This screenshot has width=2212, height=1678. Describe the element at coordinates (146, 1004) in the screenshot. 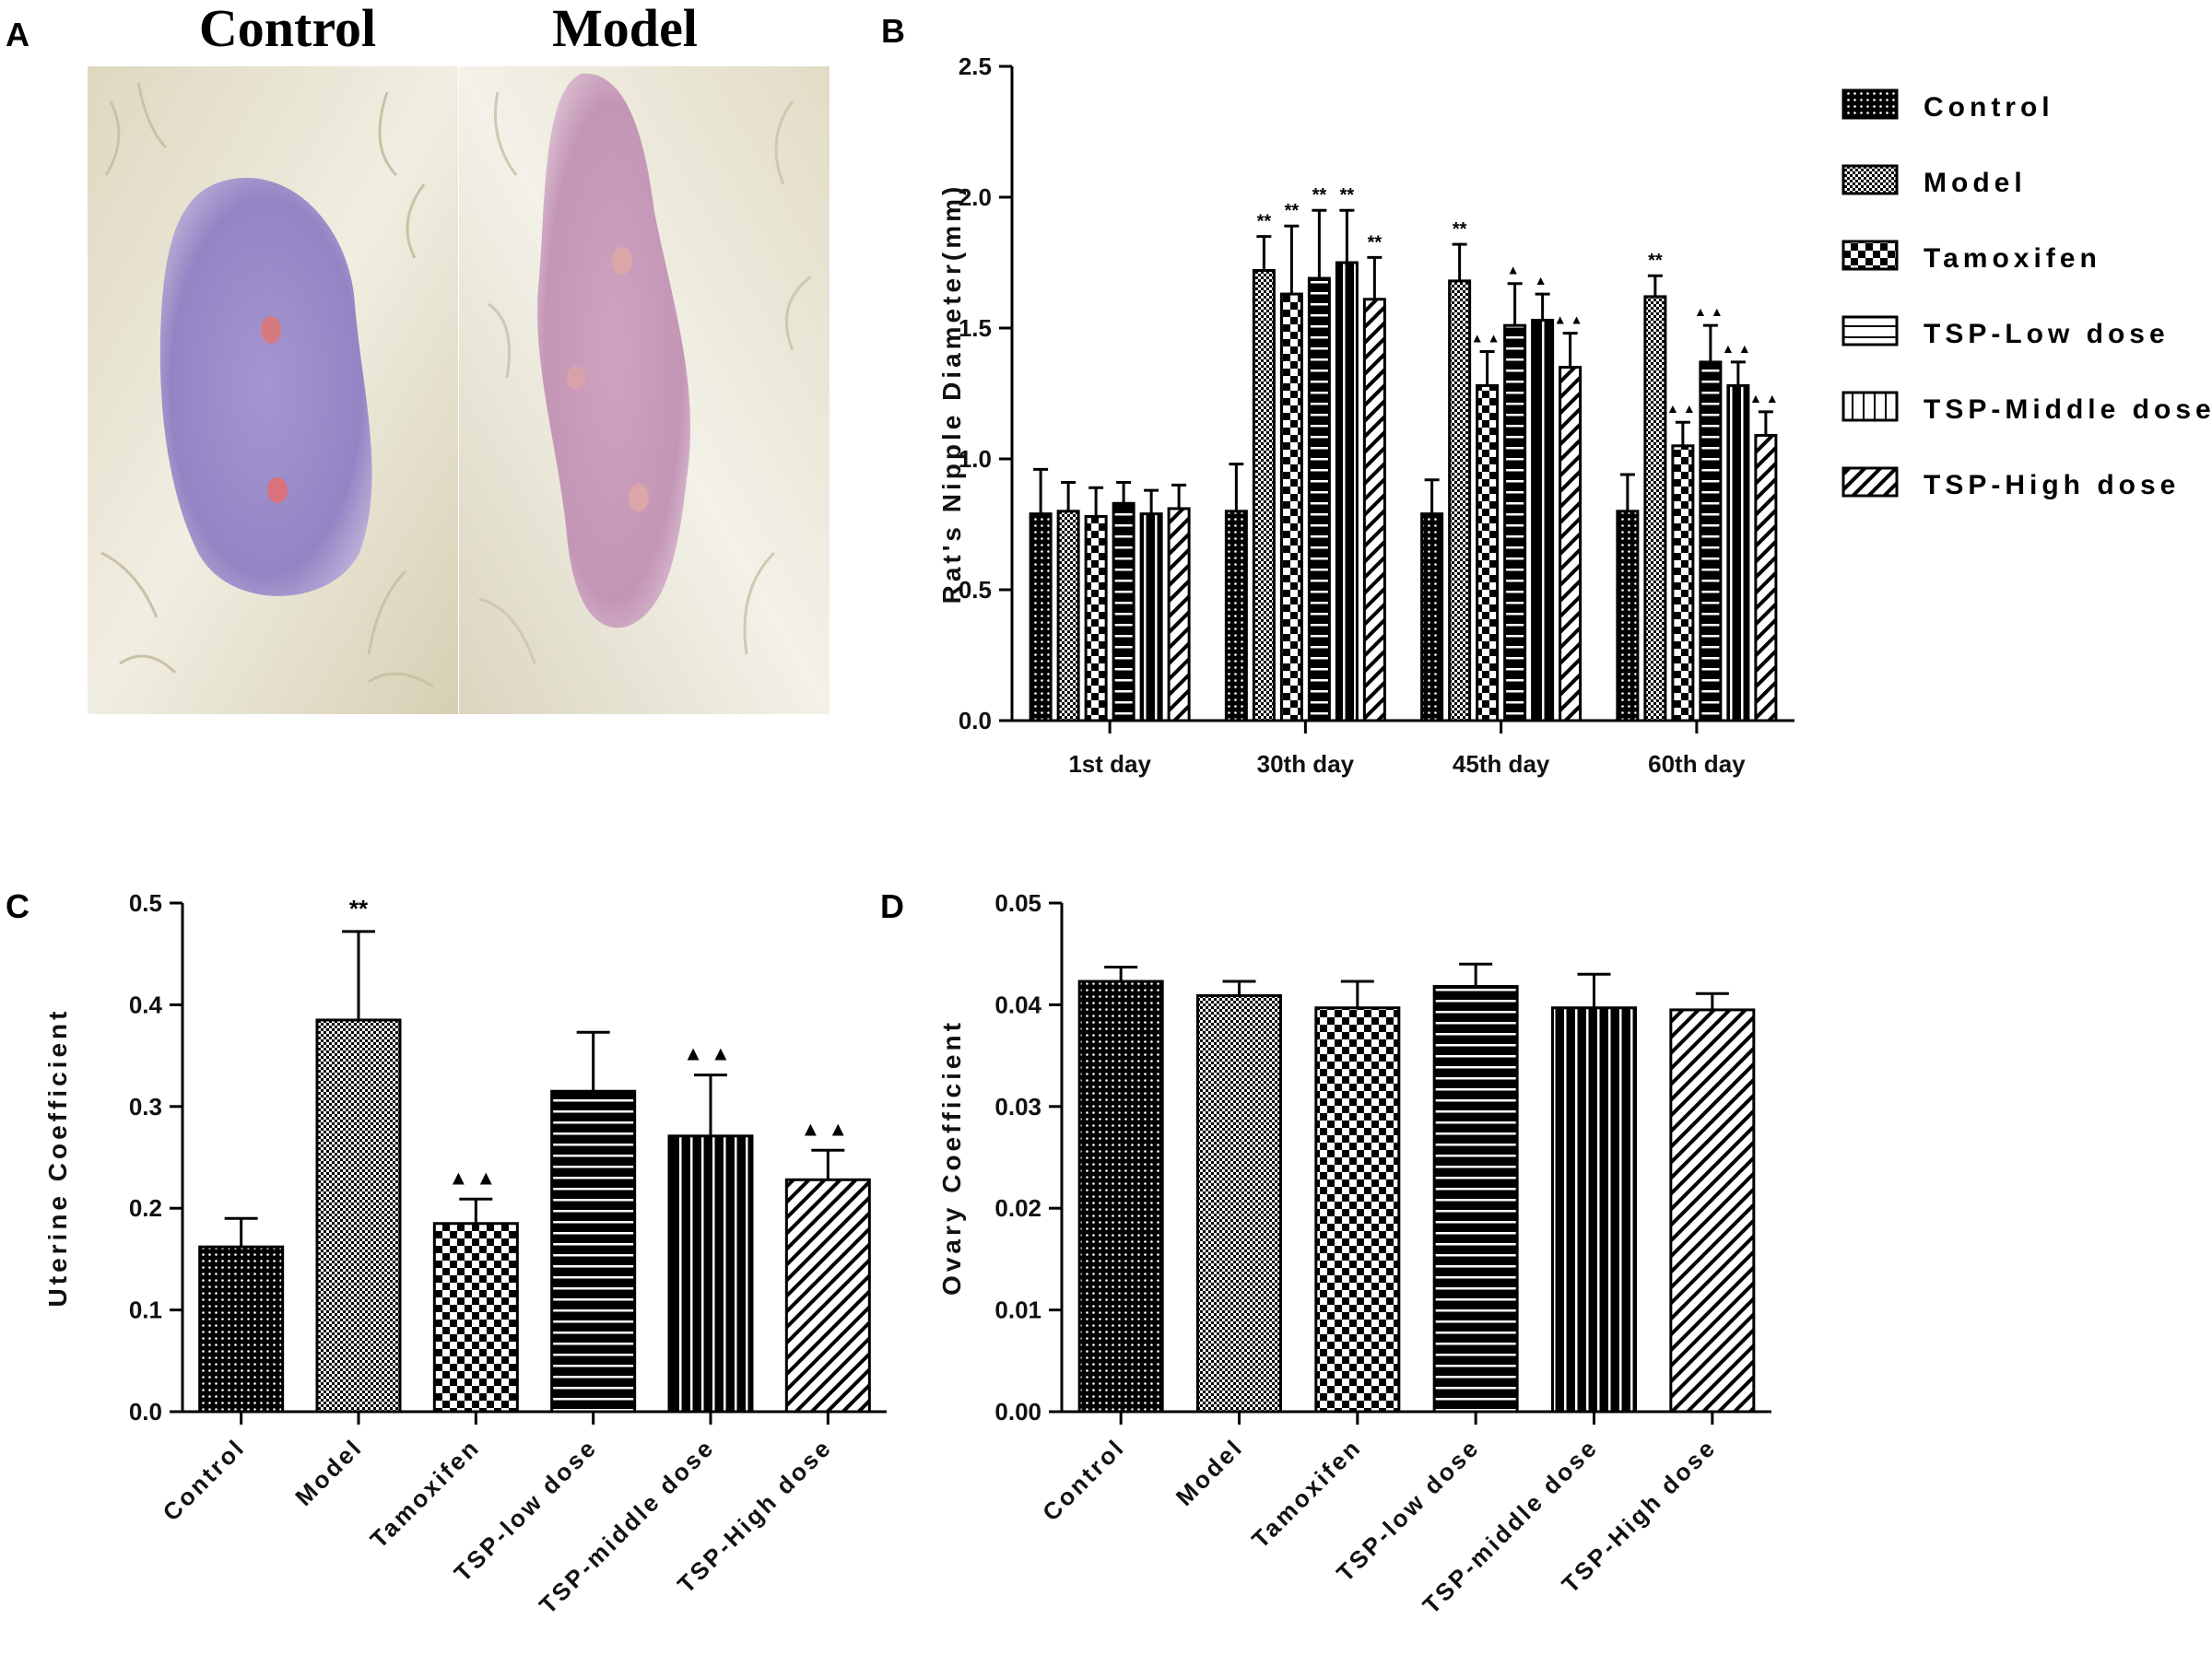

I see `chart-c-y-tick-label: 0.4` at that location.